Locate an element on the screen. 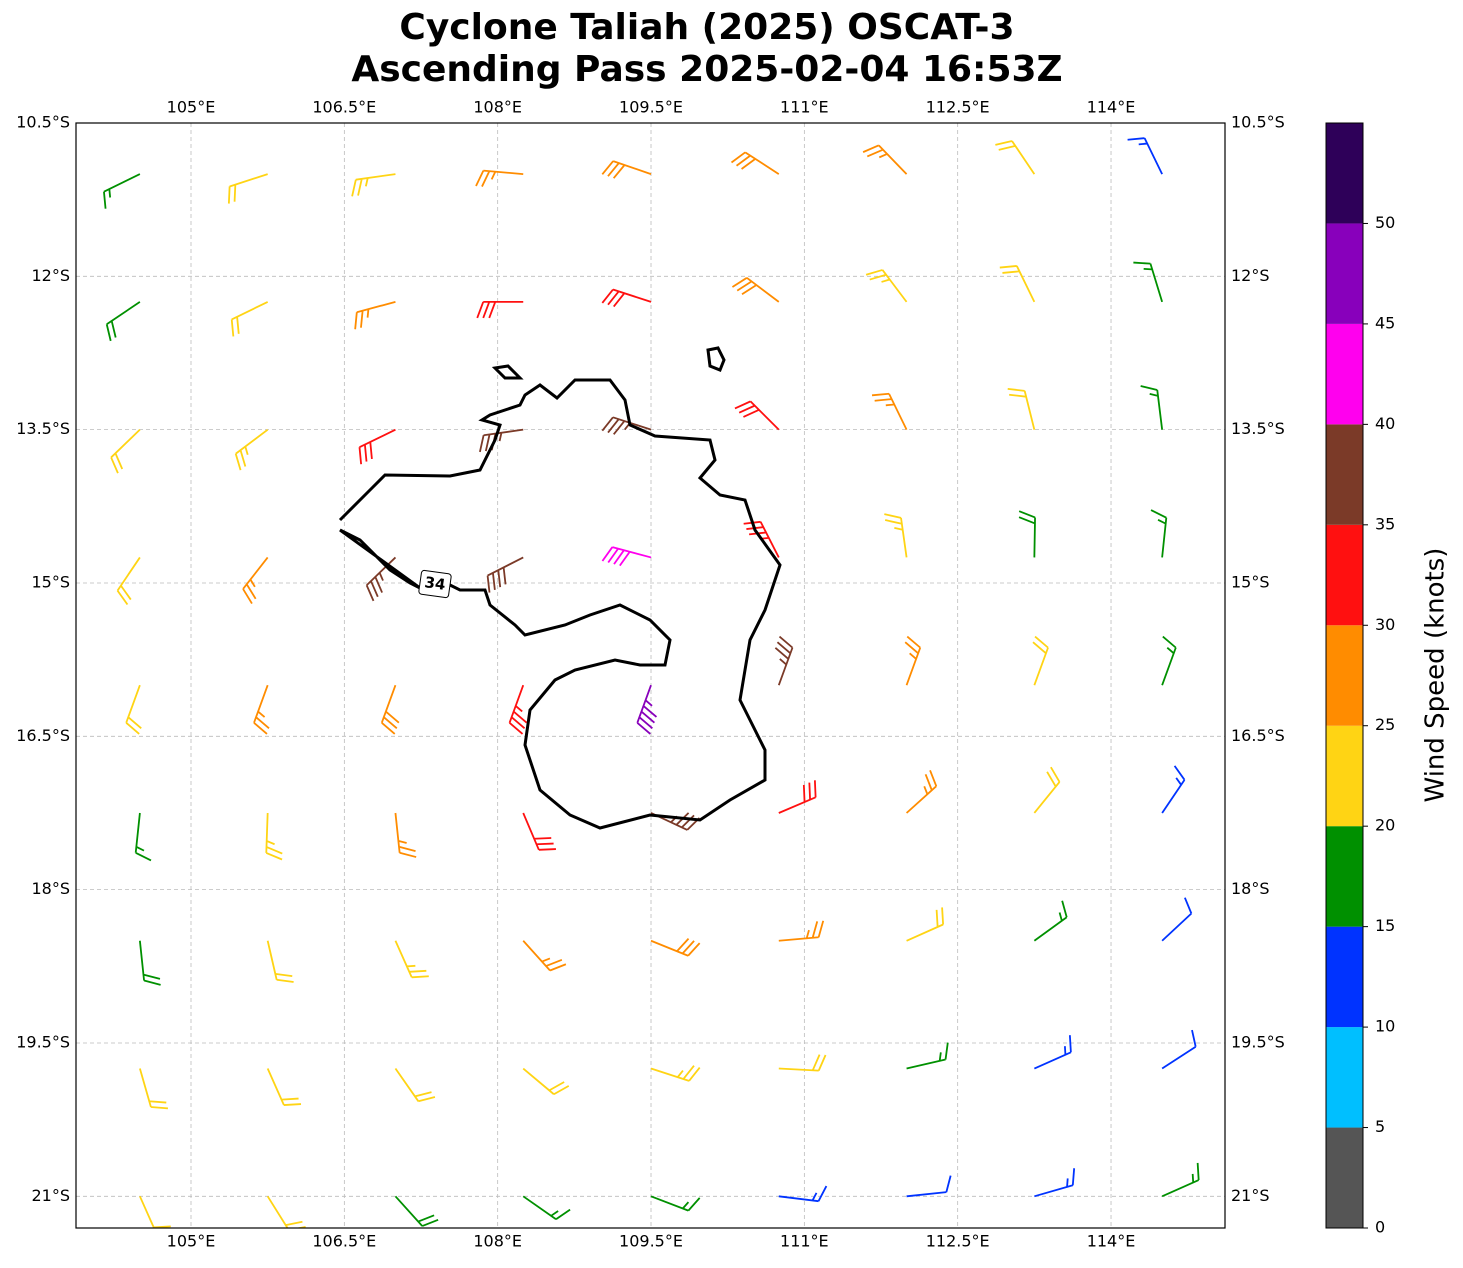 The width and height of the screenshot is (1463, 1268). chart-title: Ascending Pass 2025-02-04 16:53Z is located at coordinates (706, 69).